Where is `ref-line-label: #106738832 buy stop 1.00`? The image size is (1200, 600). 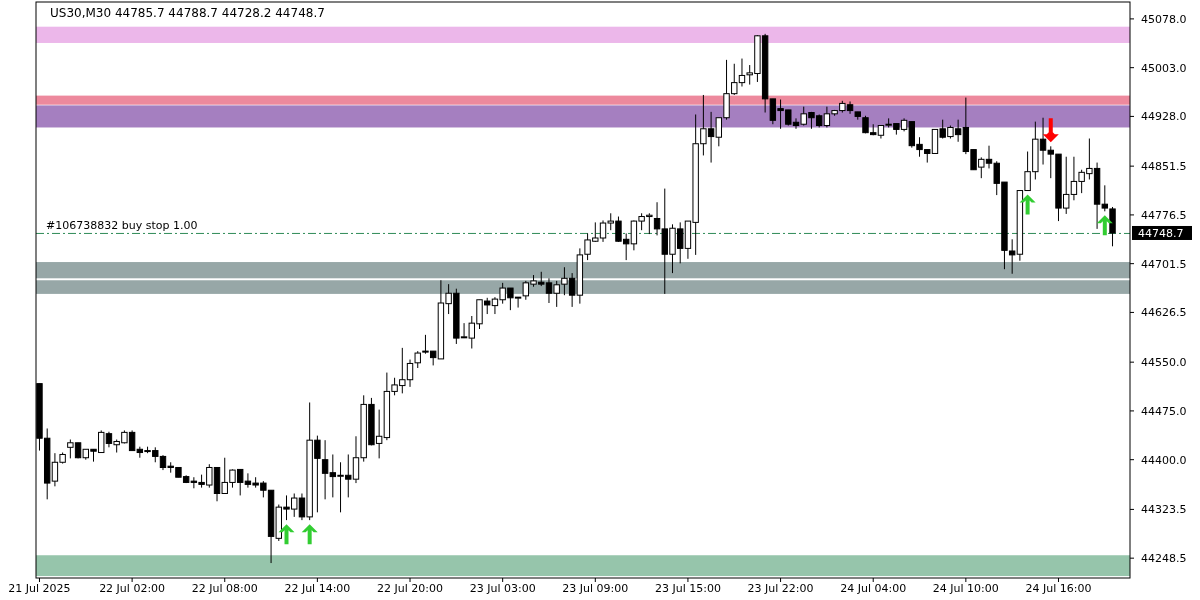 ref-line-label: #106738832 buy stop 1.00 is located at coordinates (122, 226).